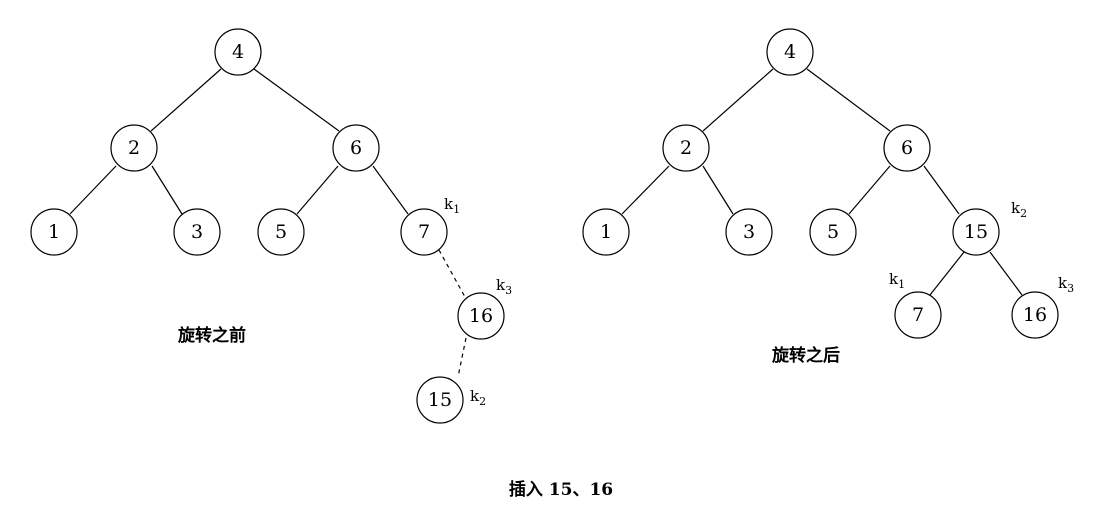 The height and width of the screenshot is (525, 1103). I want to click on node-16-before: 16, so click(481, 316).